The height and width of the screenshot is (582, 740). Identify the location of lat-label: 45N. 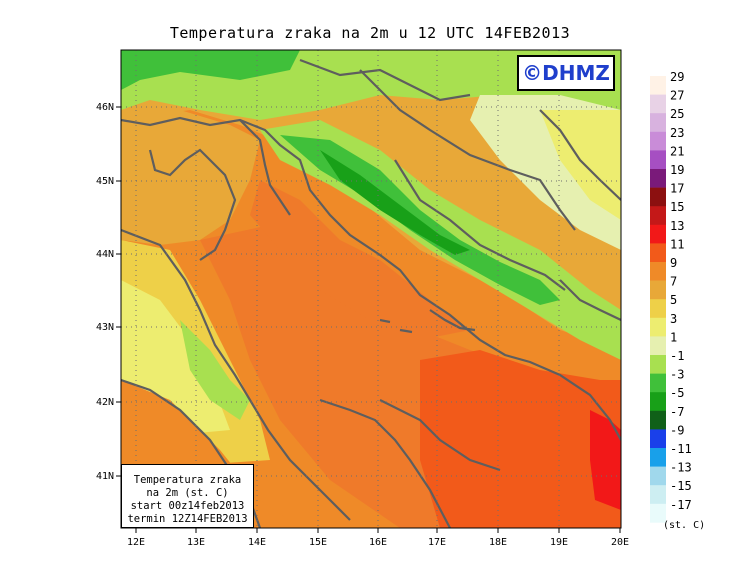
(105, 181).